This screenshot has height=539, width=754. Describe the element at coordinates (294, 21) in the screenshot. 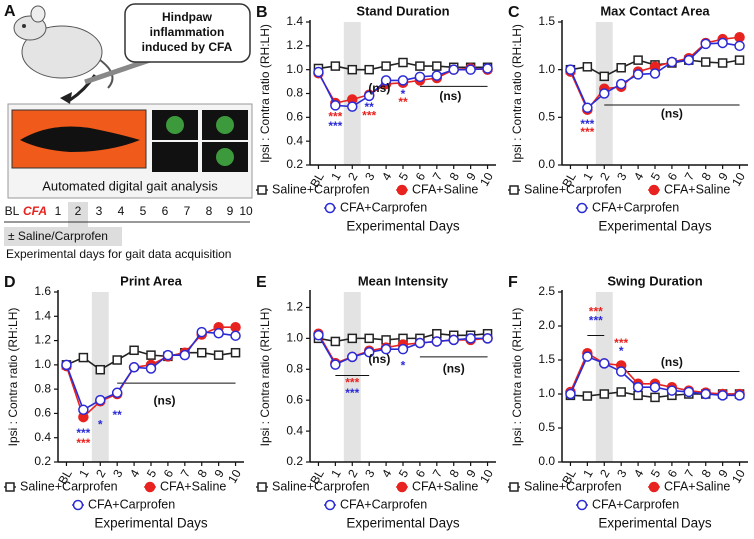

I see `y-tick-label: 1.4` at that location.